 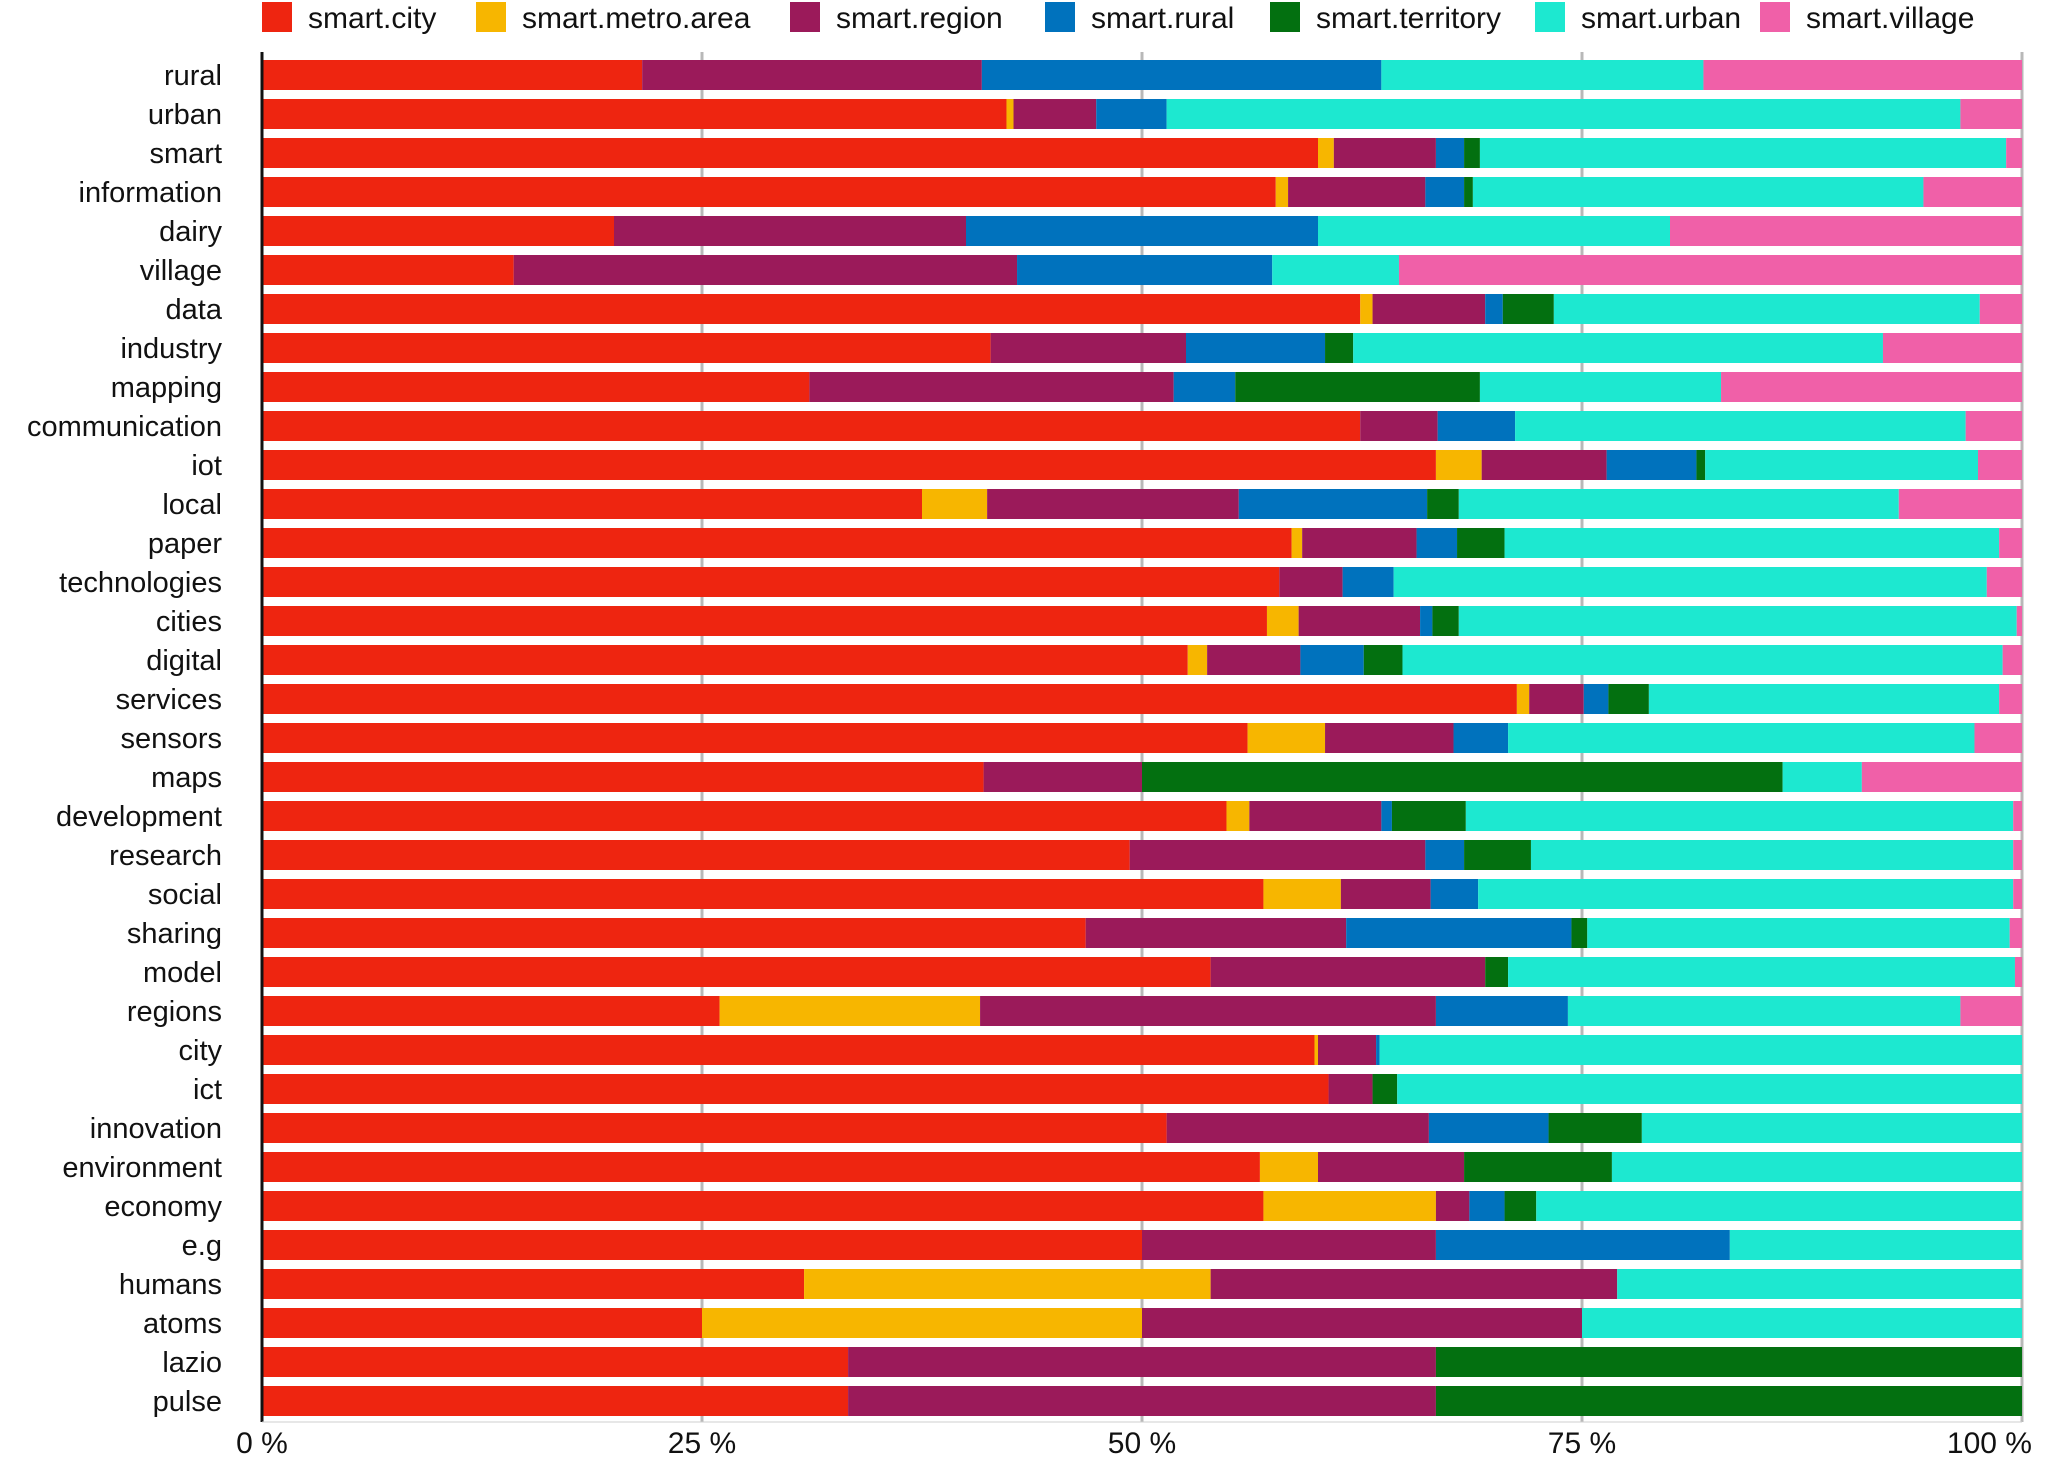 What do you see at coordinates (533, 1284) in the screenshot?
I see `bar-humans-smart-city` at bounding box center [533, 1284].